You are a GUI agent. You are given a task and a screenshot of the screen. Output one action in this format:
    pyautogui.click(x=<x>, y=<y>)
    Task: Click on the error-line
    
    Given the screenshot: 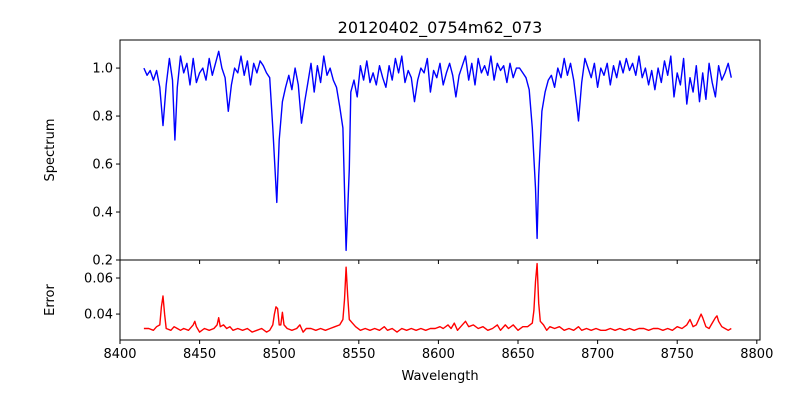 What is the action you would take?
    pyautogui.click(x=437, y=297)
    